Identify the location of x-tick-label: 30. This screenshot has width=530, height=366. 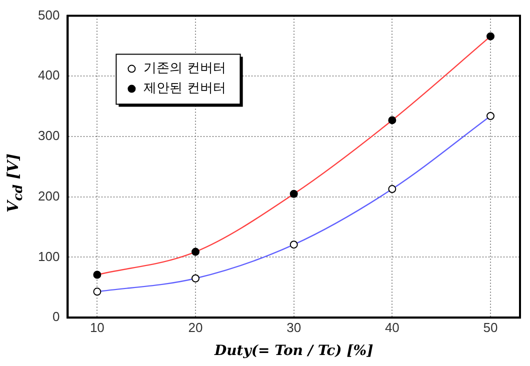
(294, 327).